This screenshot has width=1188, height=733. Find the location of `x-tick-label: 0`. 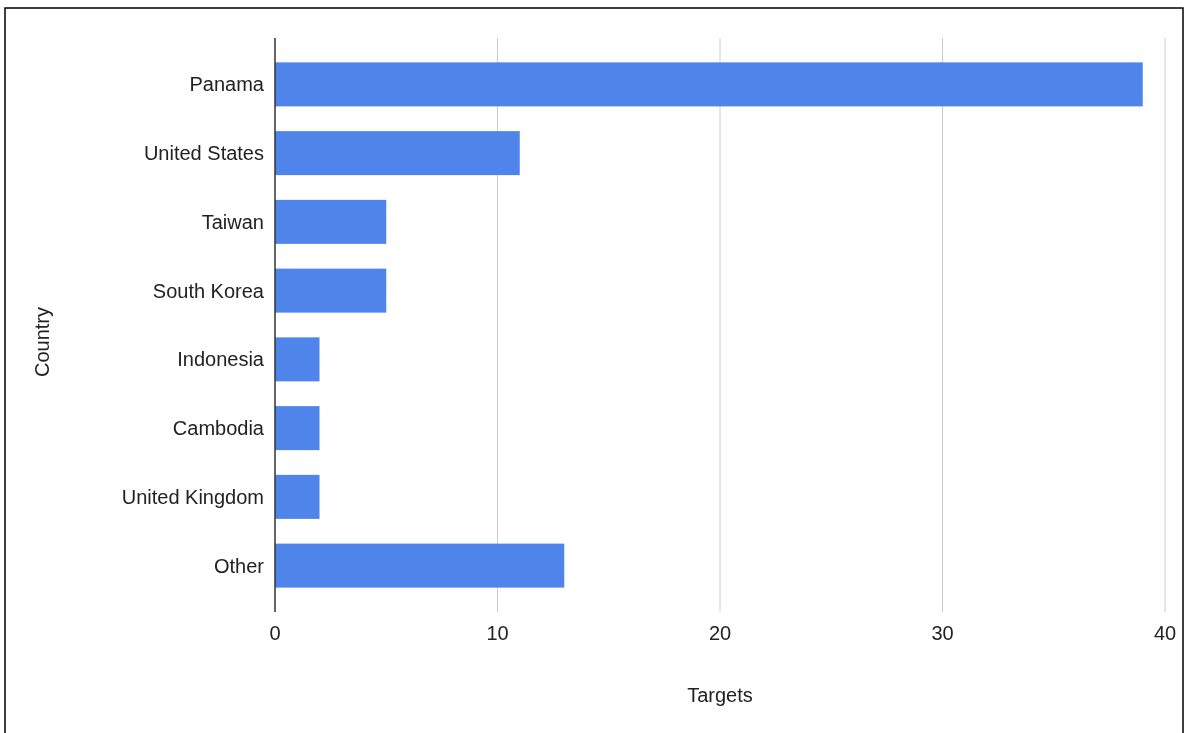

x-tick-label: 0 is located at coordinates (275, 633).